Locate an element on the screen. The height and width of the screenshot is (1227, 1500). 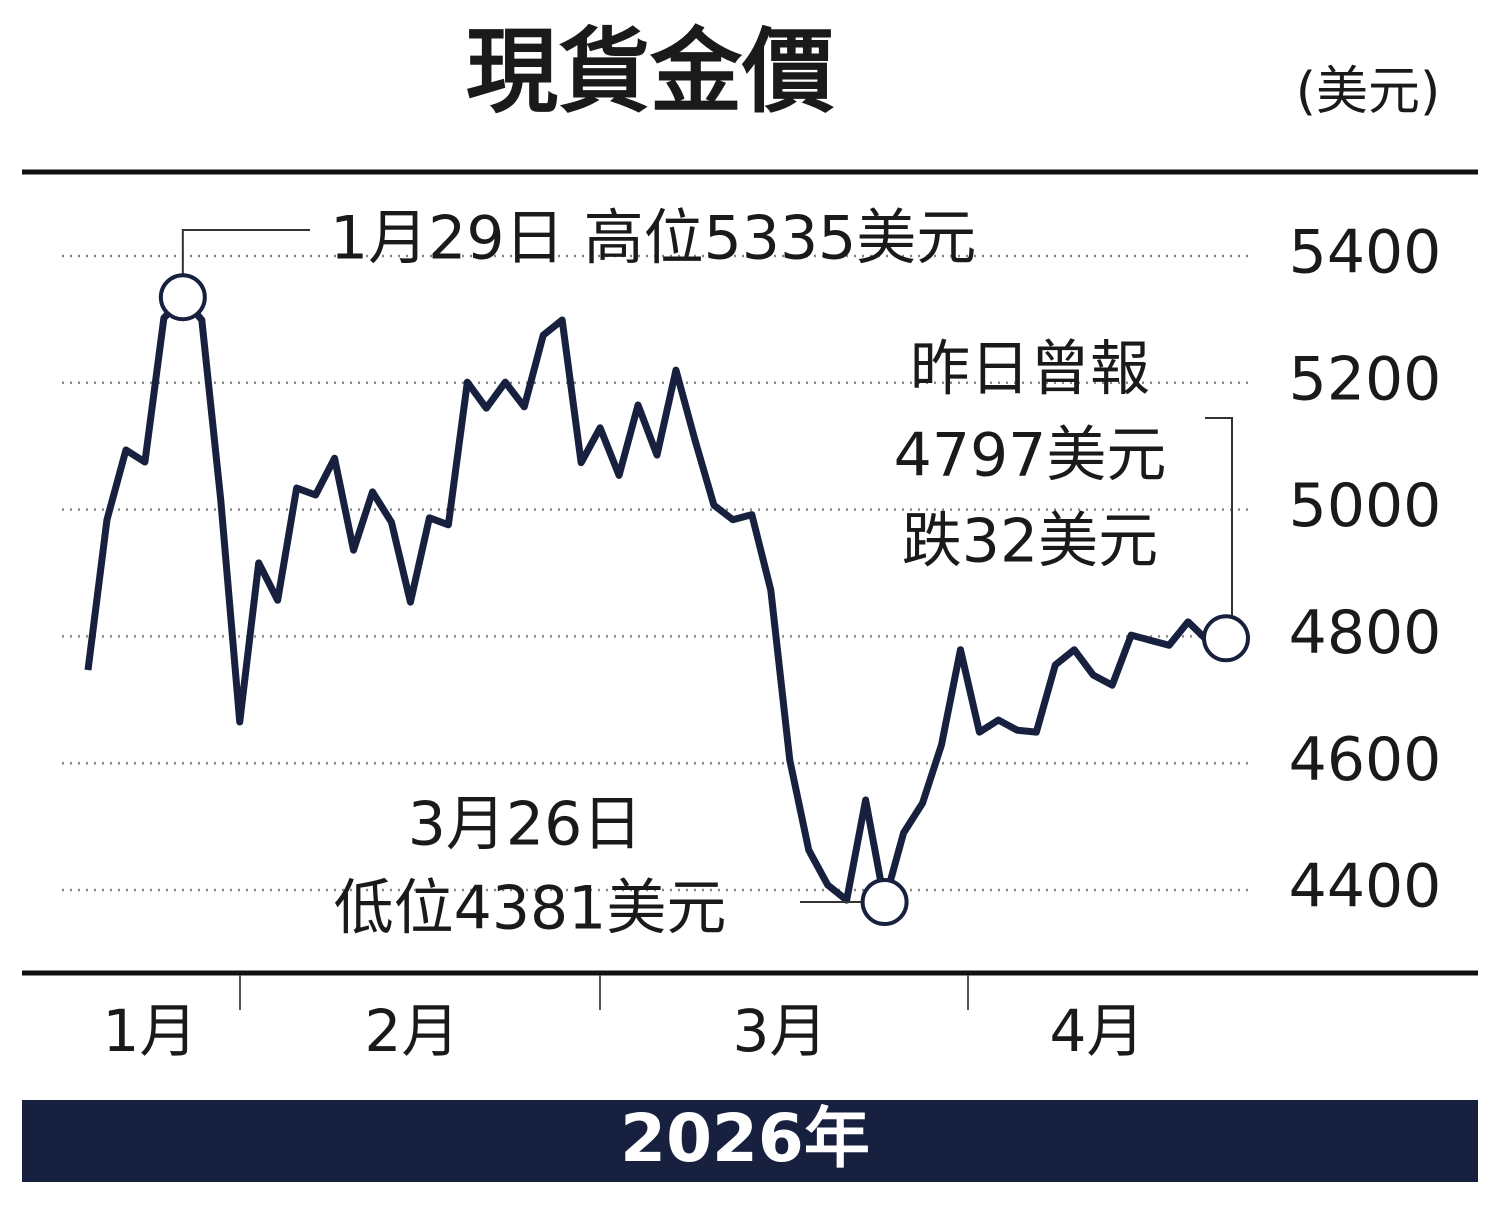
y-tick-label: 5400 is located at coordinates (1365, 253).